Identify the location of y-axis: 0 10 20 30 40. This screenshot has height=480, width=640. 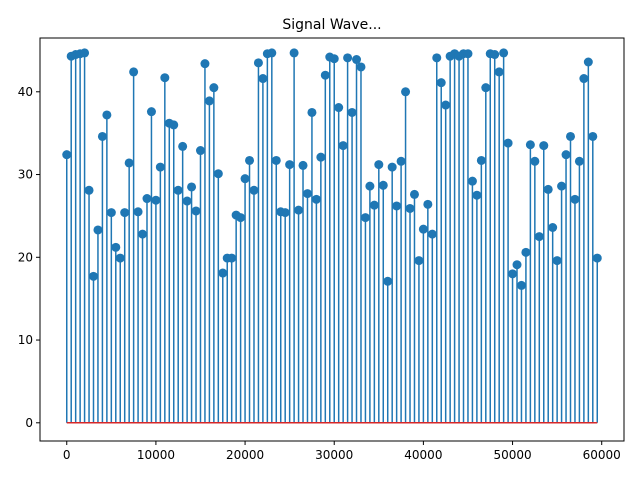
(29, 257).